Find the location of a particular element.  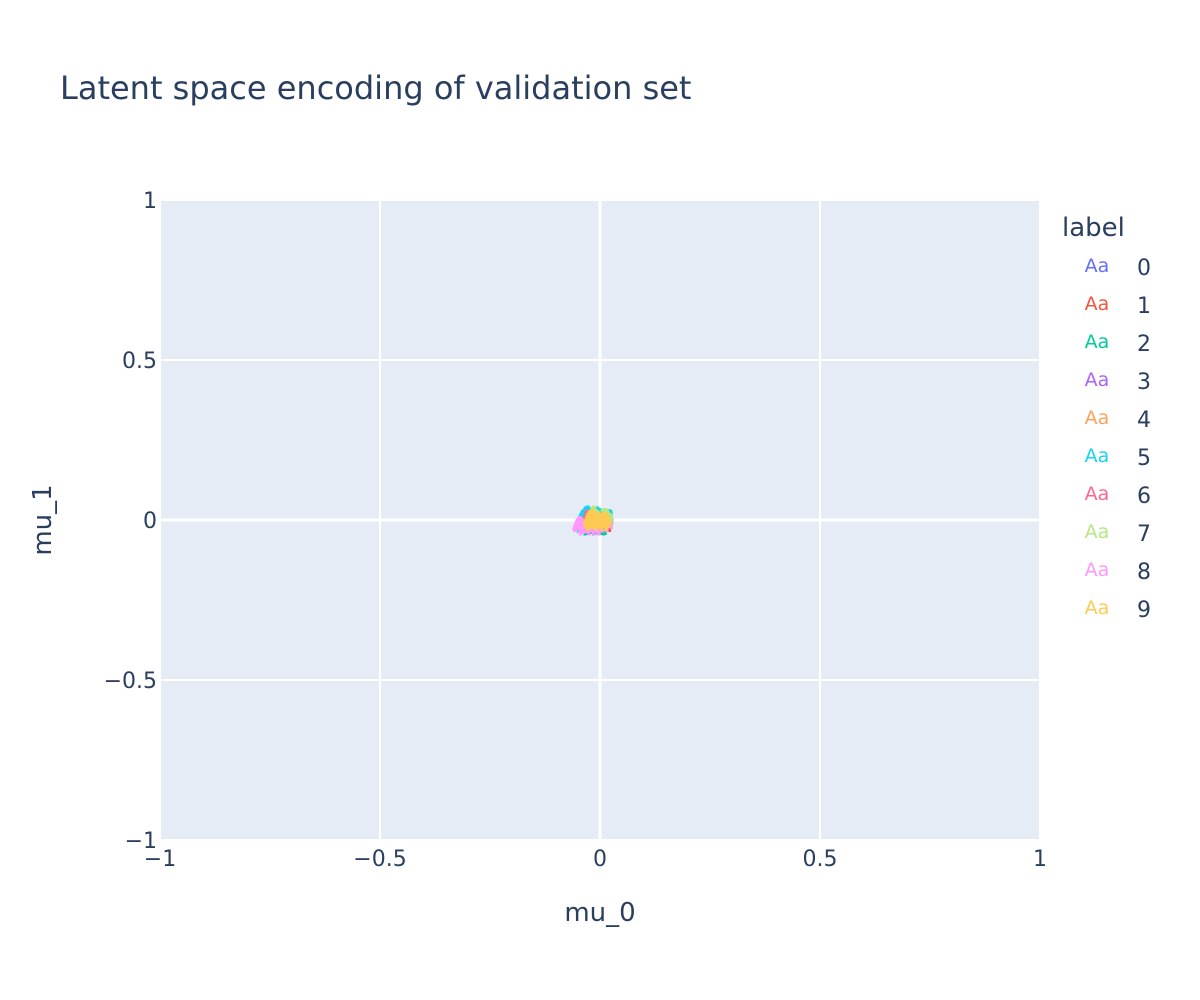

y-tick-label: −1 is located at coordinates (141, 841).